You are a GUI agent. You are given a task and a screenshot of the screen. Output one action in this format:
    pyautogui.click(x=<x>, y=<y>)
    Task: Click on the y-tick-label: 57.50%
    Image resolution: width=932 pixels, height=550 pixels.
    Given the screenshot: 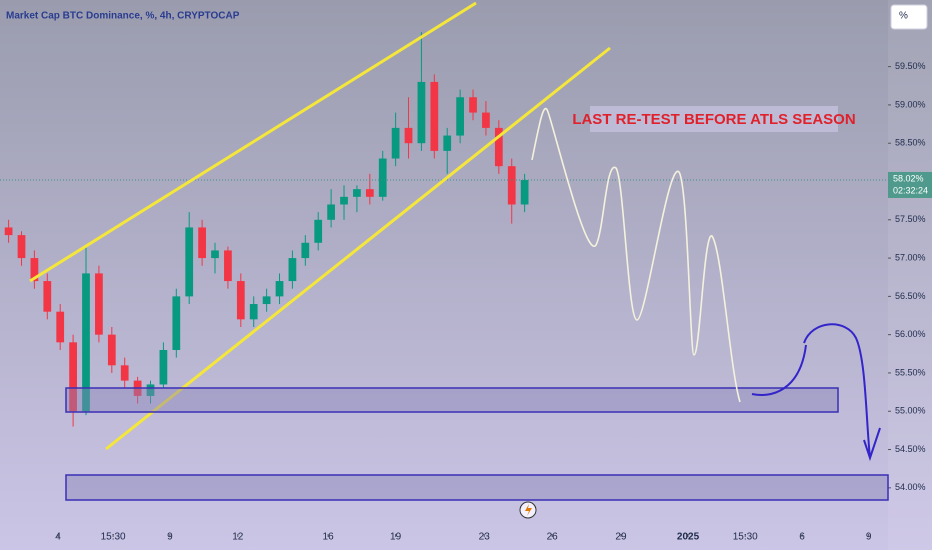 What is the action you would take?
    pyautogui.click(x=910, y=219)
    